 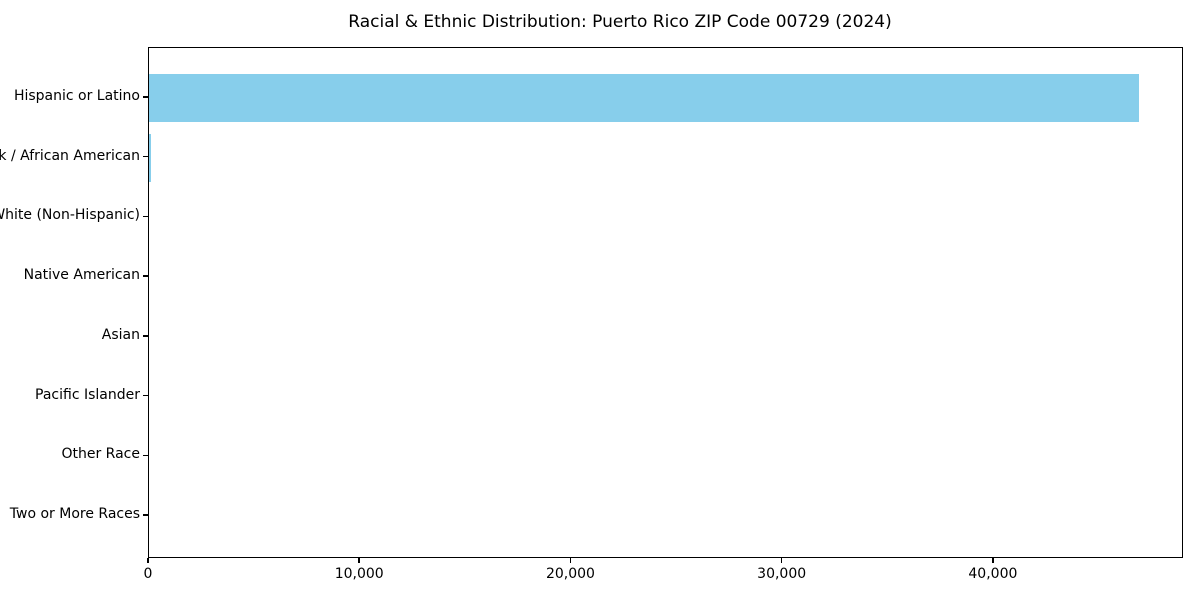 What do you see at coordinates (782, 574) in the screenshot?
I see `x-axis-tick-label: 30,000` at bounding box center [782, 574].